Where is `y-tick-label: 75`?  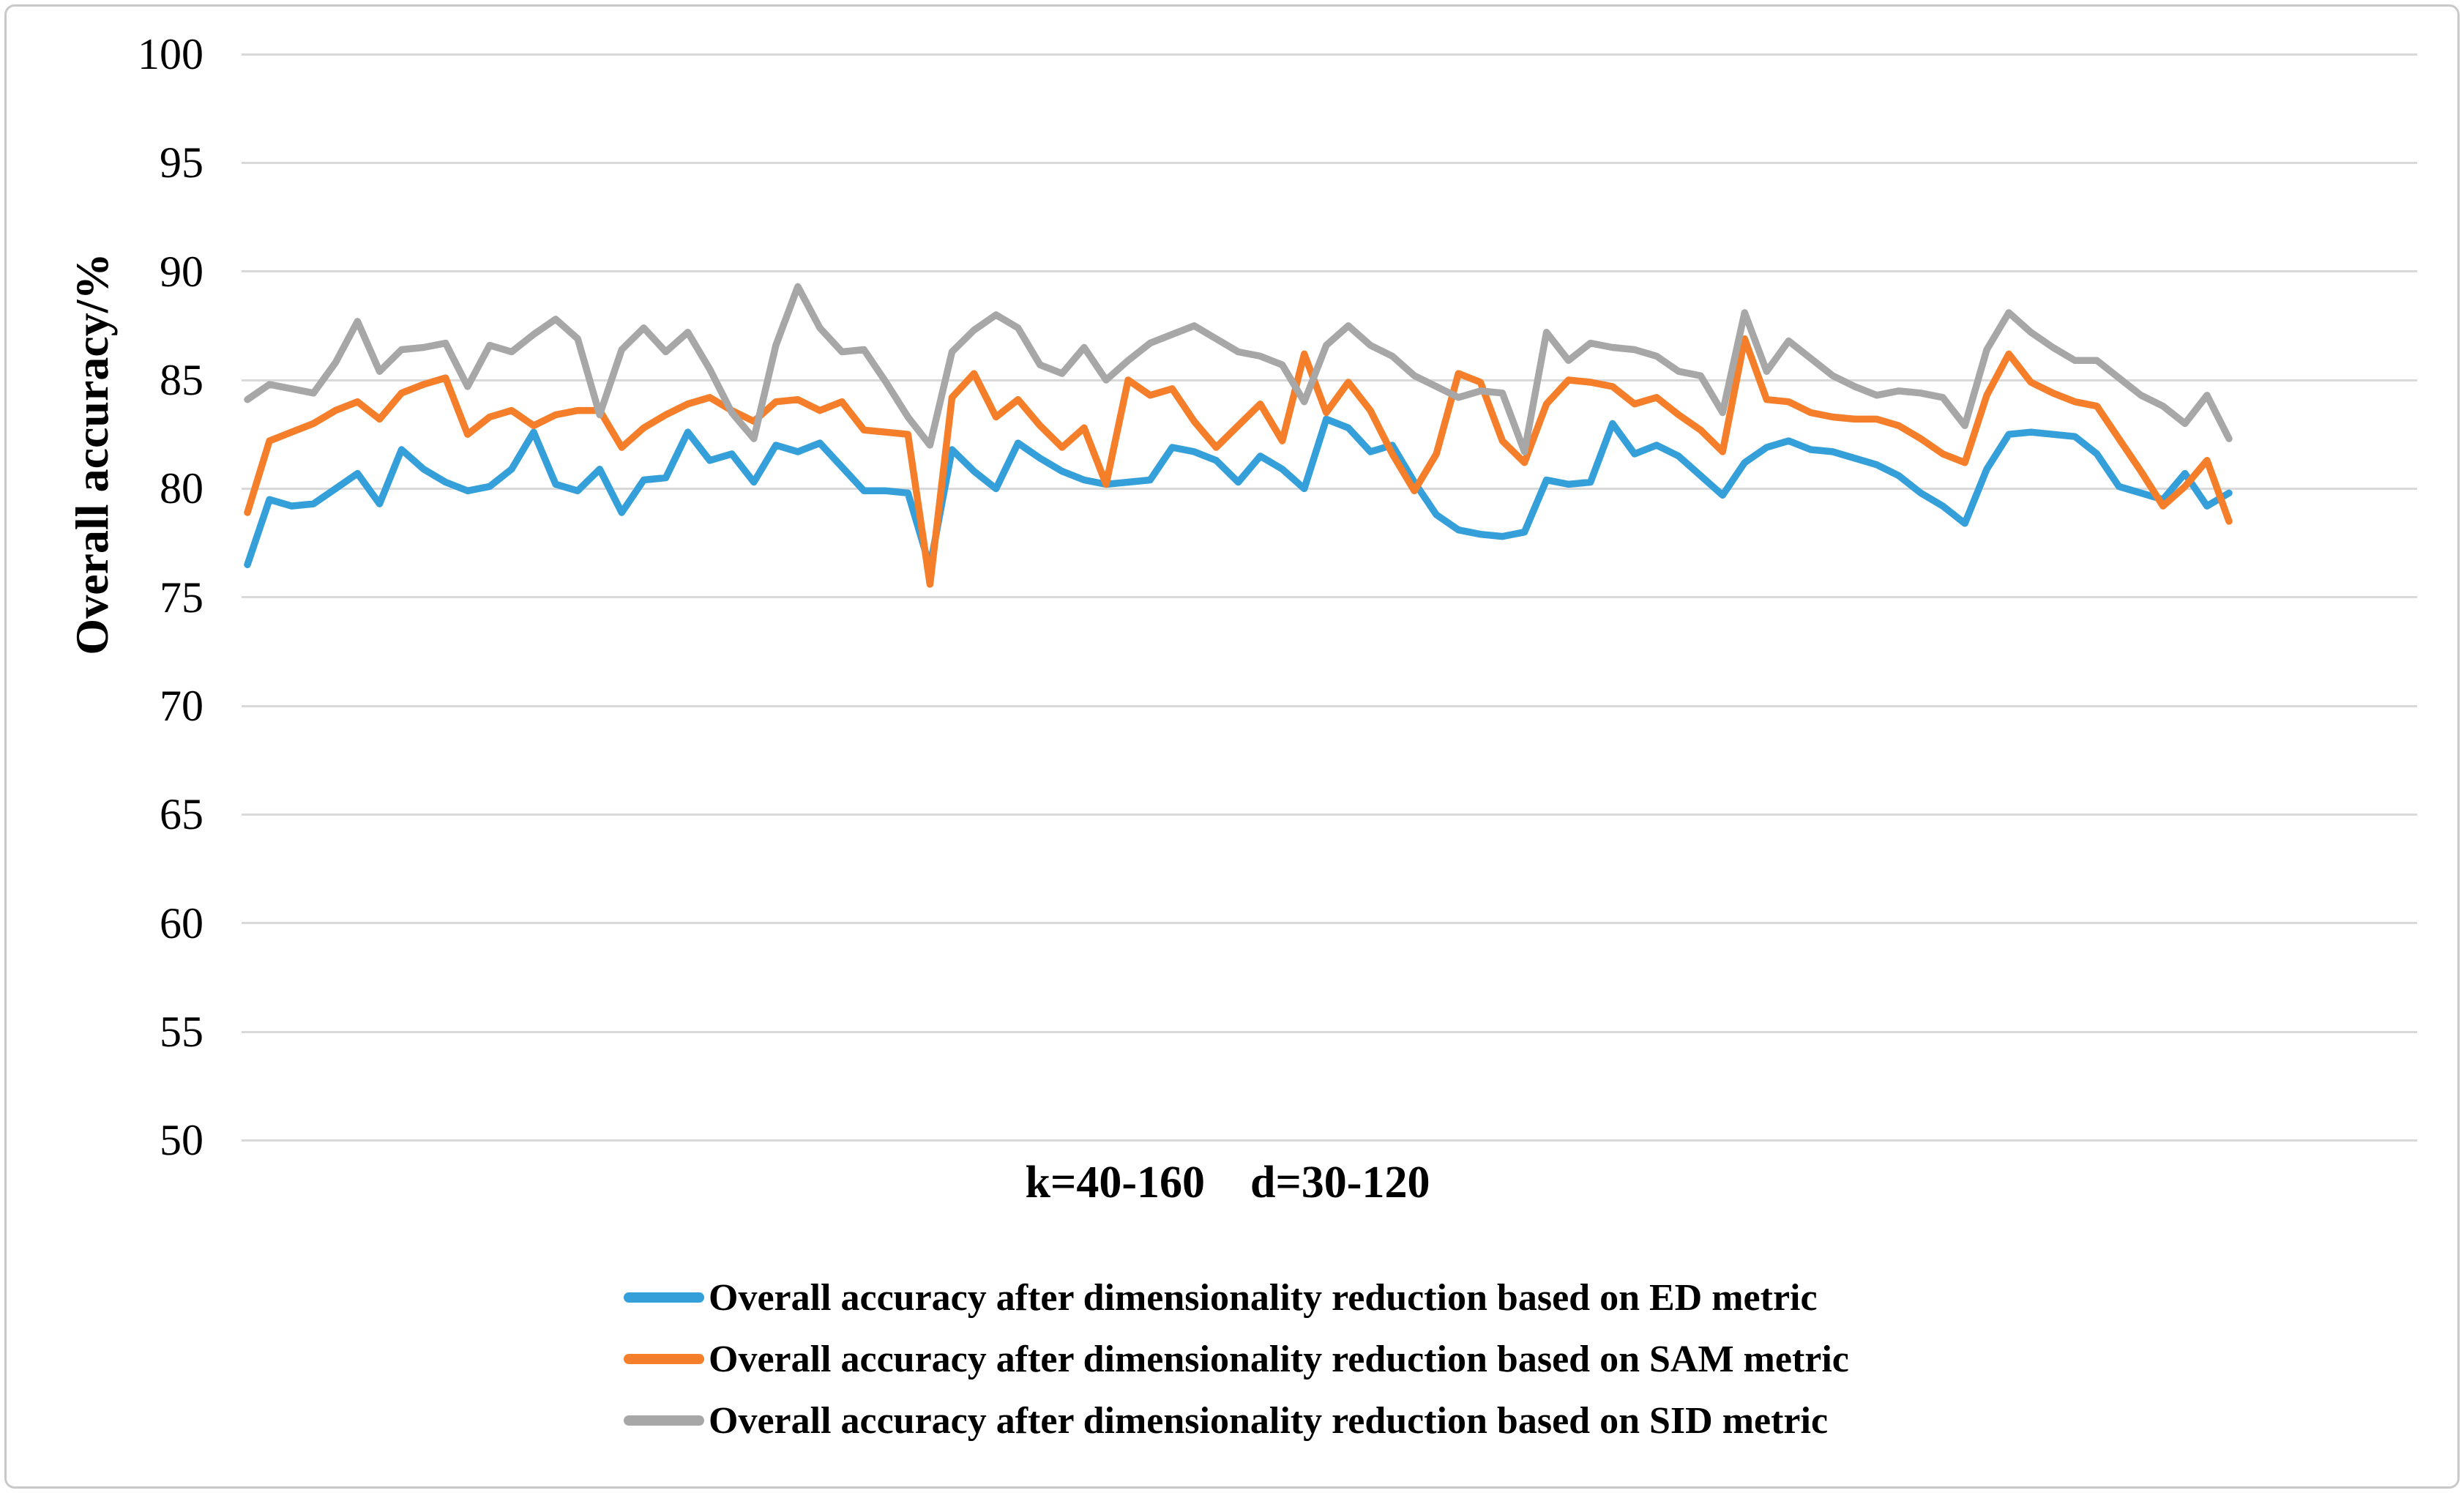
y-tick-label: 75 is located at coordinates (182, 597).